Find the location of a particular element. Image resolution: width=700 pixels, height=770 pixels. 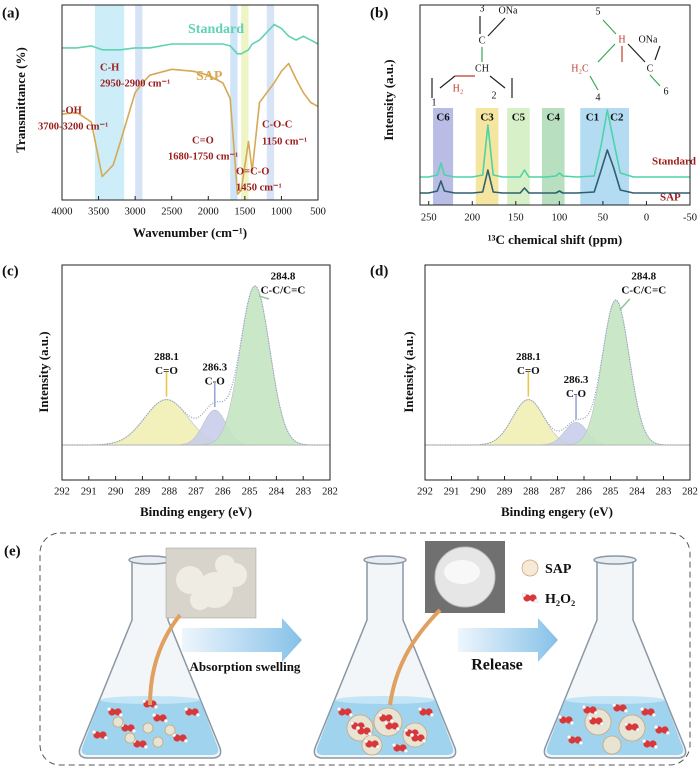

peak-area is located at coordinates (557, 372).